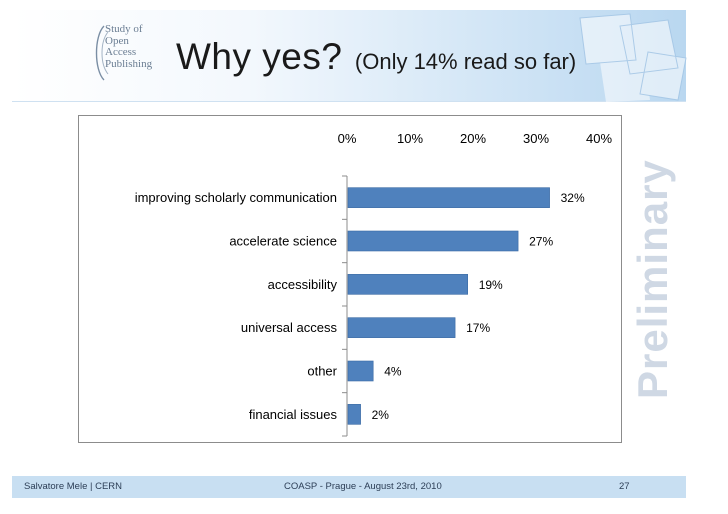 The image size is (728, 514). I want to click on slide-title: Why yes? (Only 14% read so far), so click(376, 57).